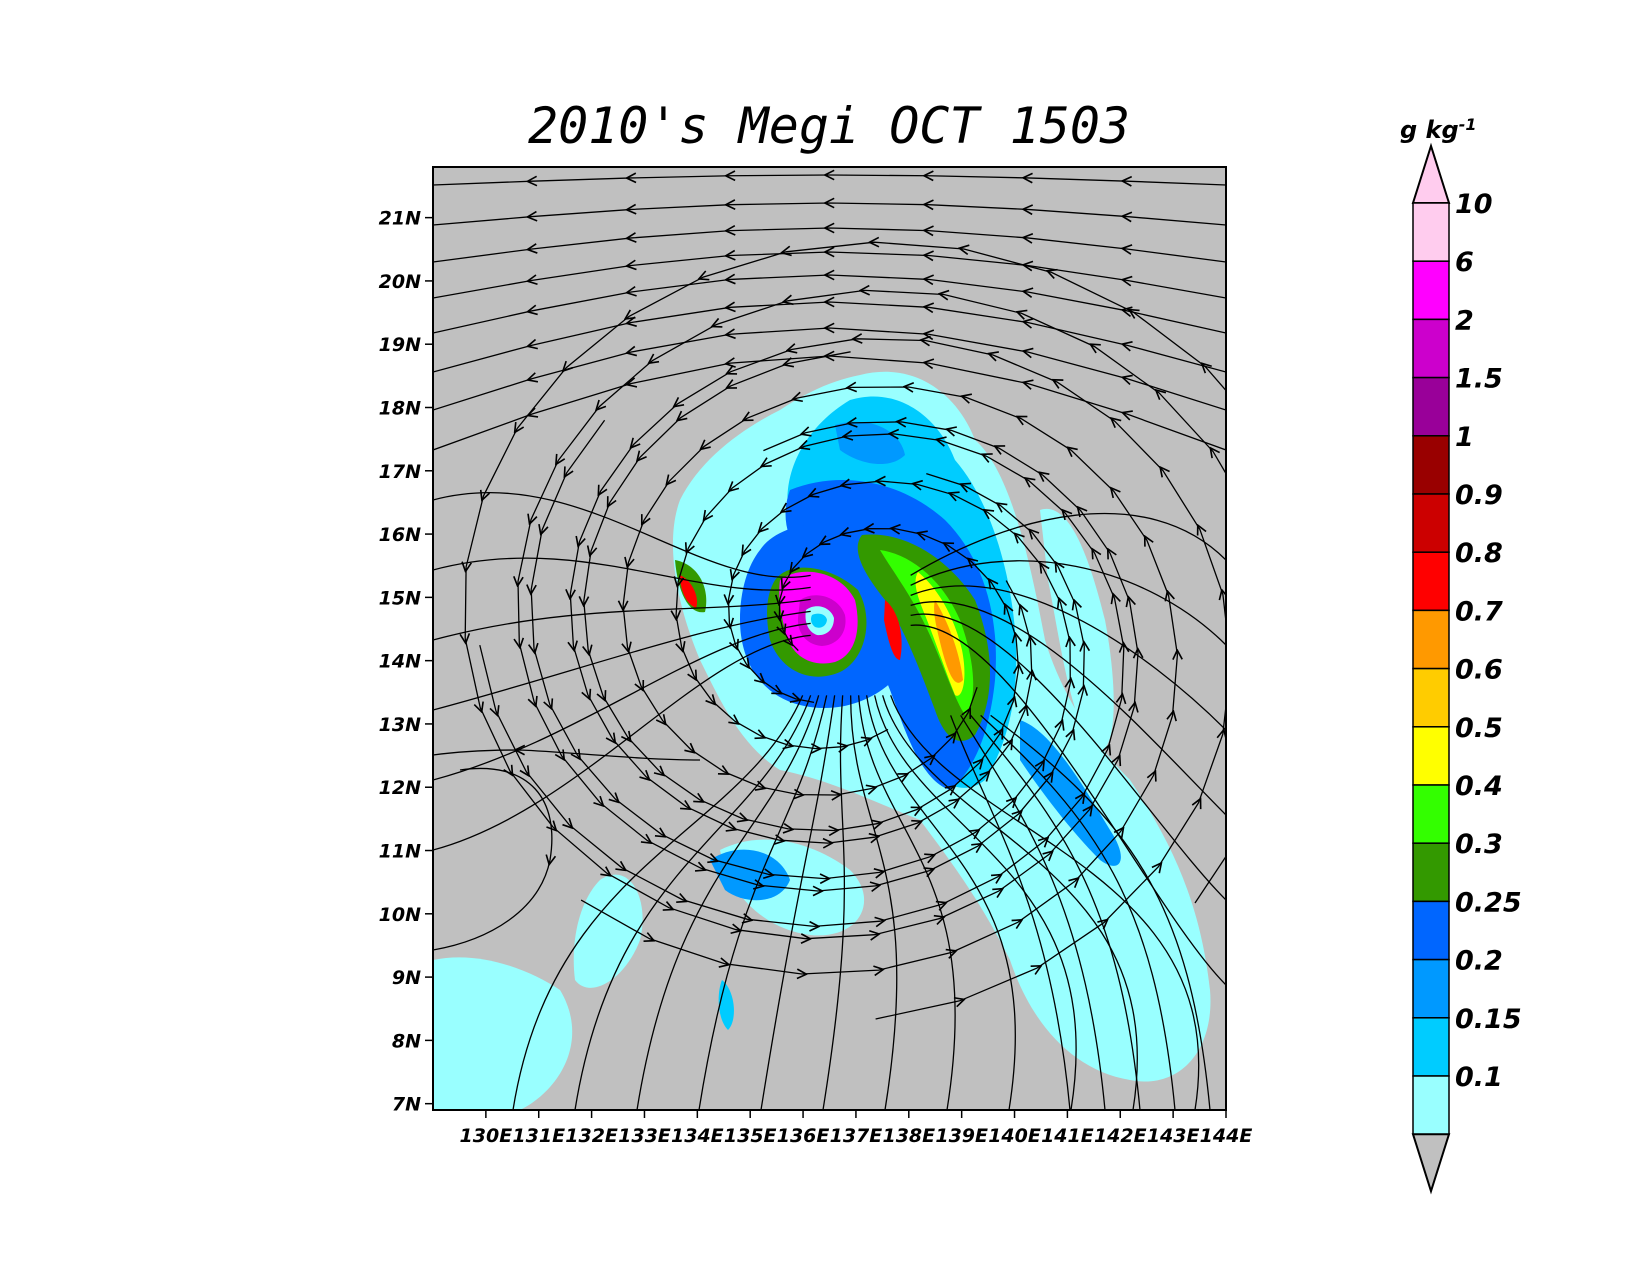 The image size is (1650, 1275). Describe the element at coordinates (486, 1136) in the screenshot. I see `lon-tick-label: 130E` at that location.